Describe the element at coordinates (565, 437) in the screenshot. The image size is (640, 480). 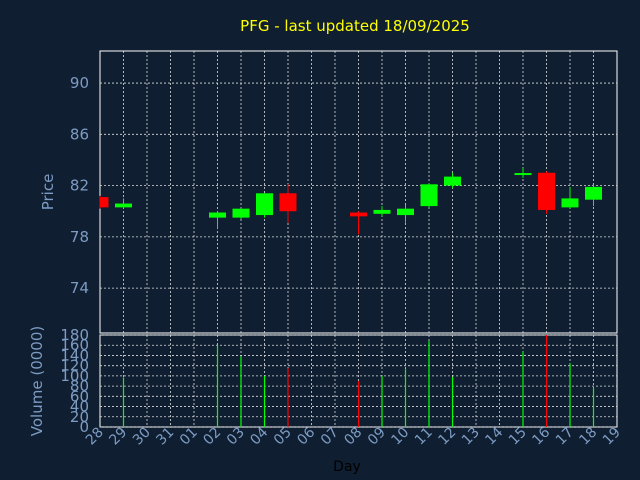
I see `x-tick-label: 17` at that location.